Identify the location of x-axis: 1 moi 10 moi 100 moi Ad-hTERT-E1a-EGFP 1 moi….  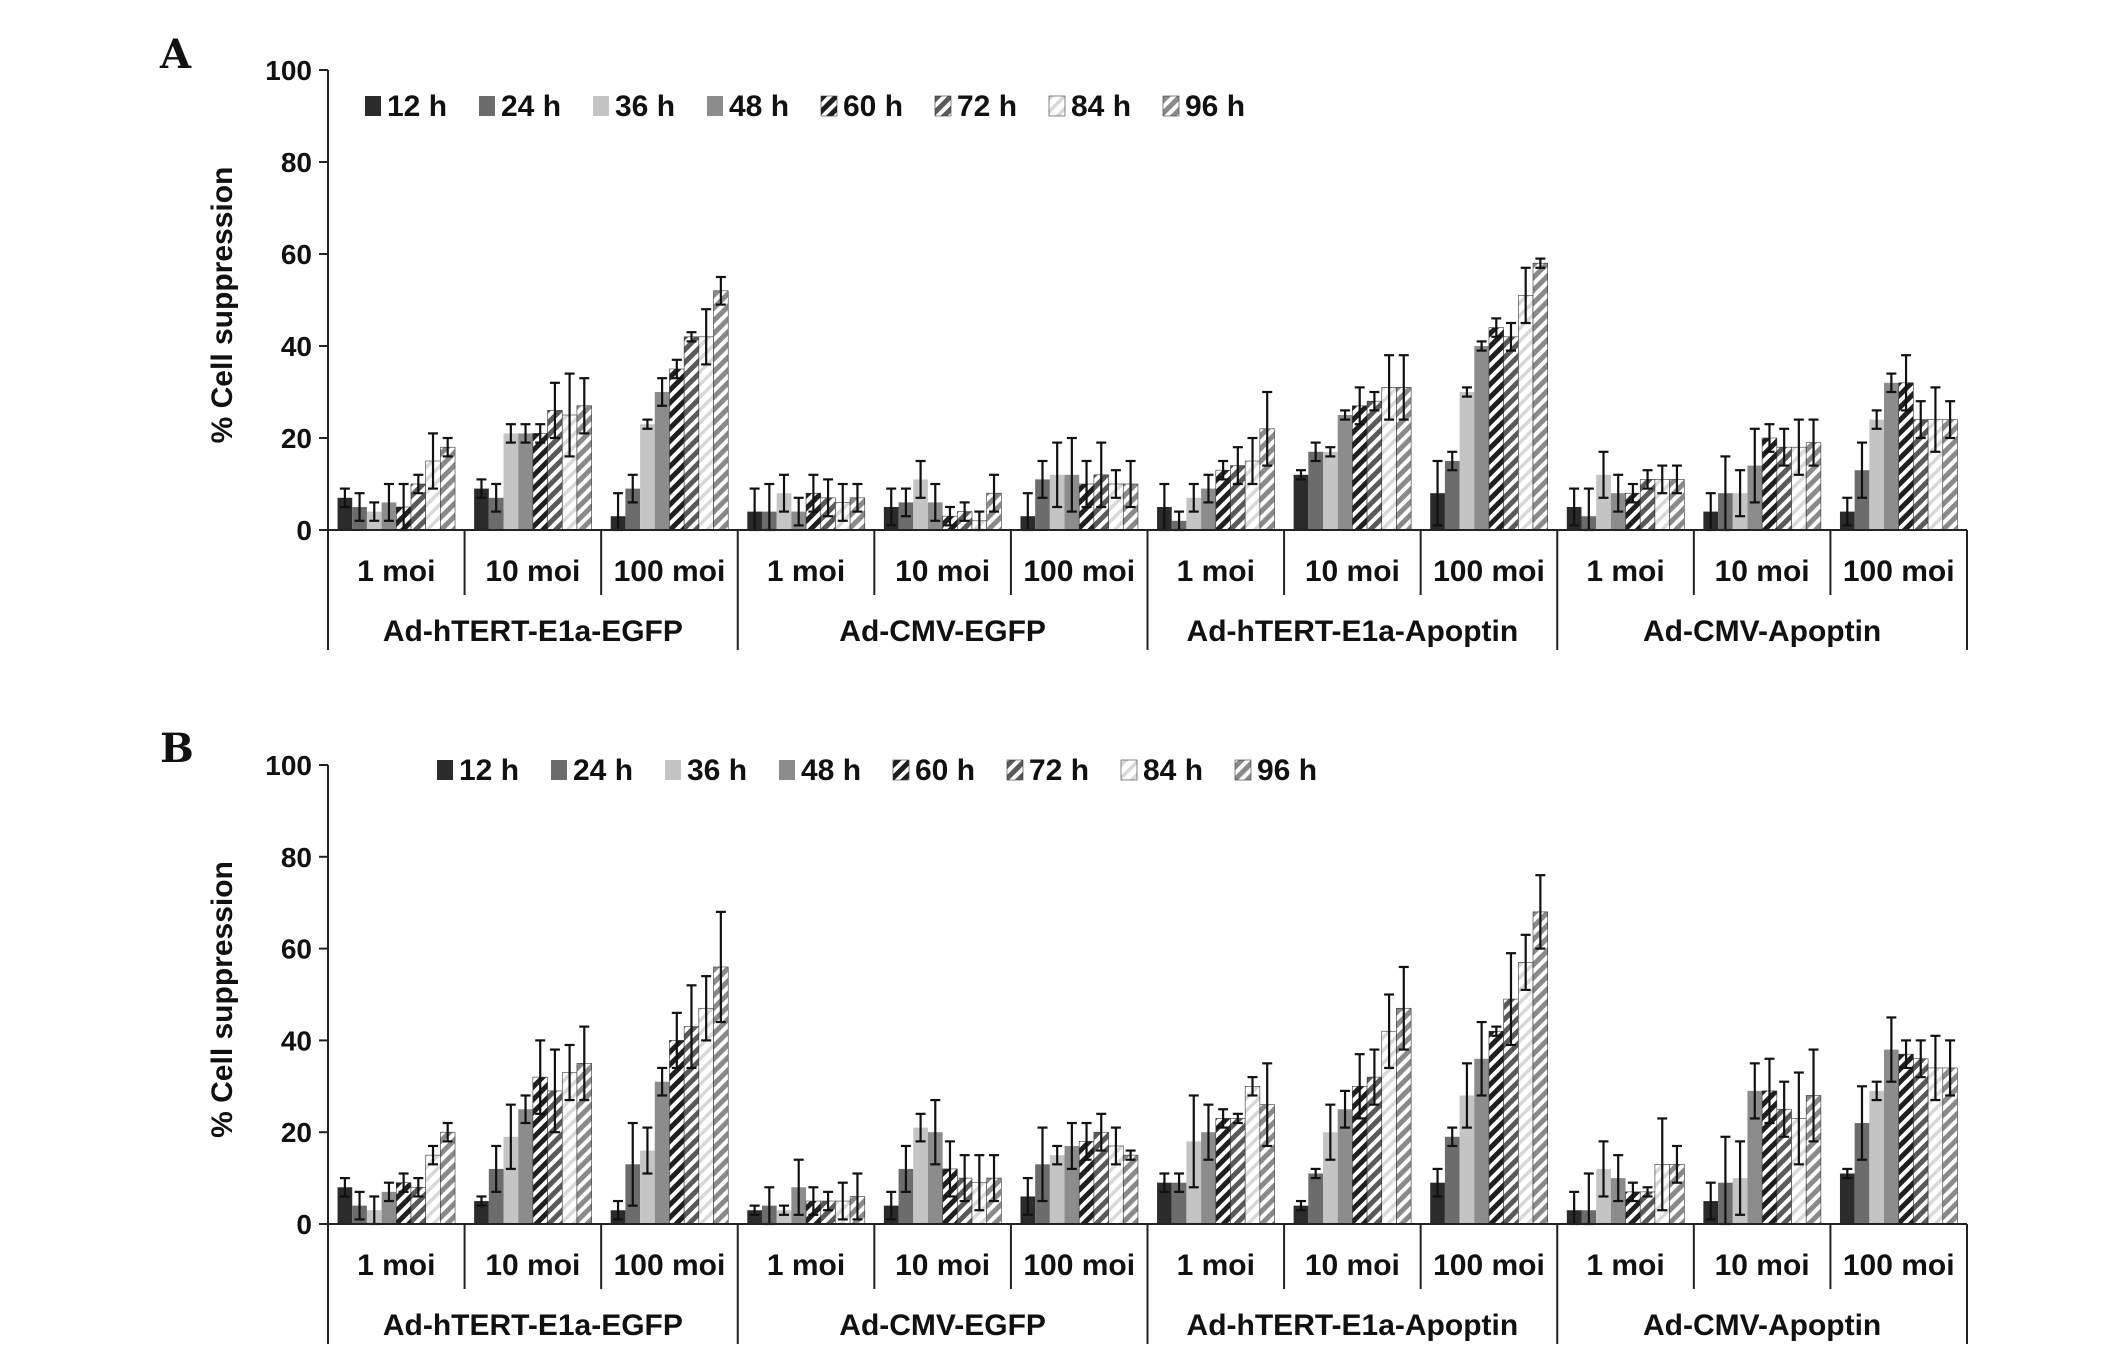
(1147, 589).